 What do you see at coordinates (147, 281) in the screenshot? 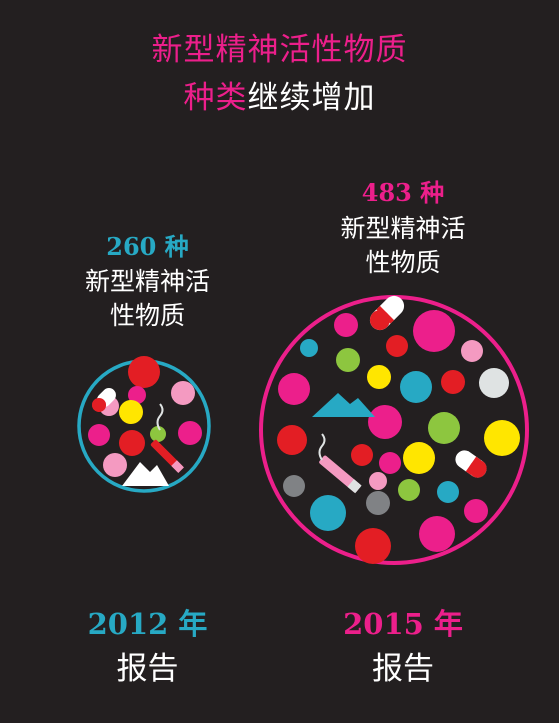
I see `desc-2012-line-1: 新型精神活` at bounding box center [147, 281].